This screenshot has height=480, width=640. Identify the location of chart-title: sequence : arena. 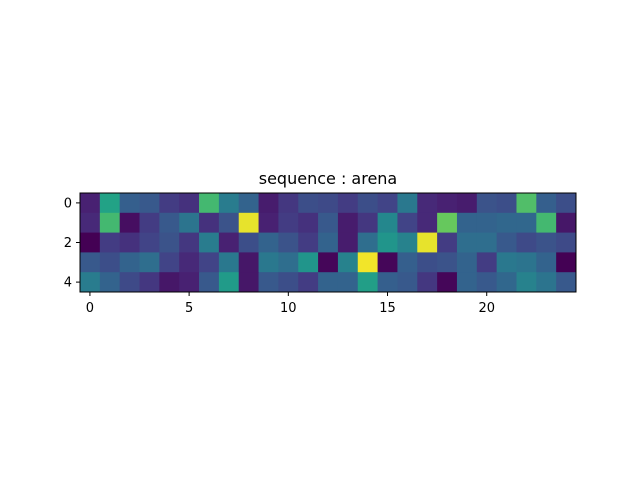
(328, 178).